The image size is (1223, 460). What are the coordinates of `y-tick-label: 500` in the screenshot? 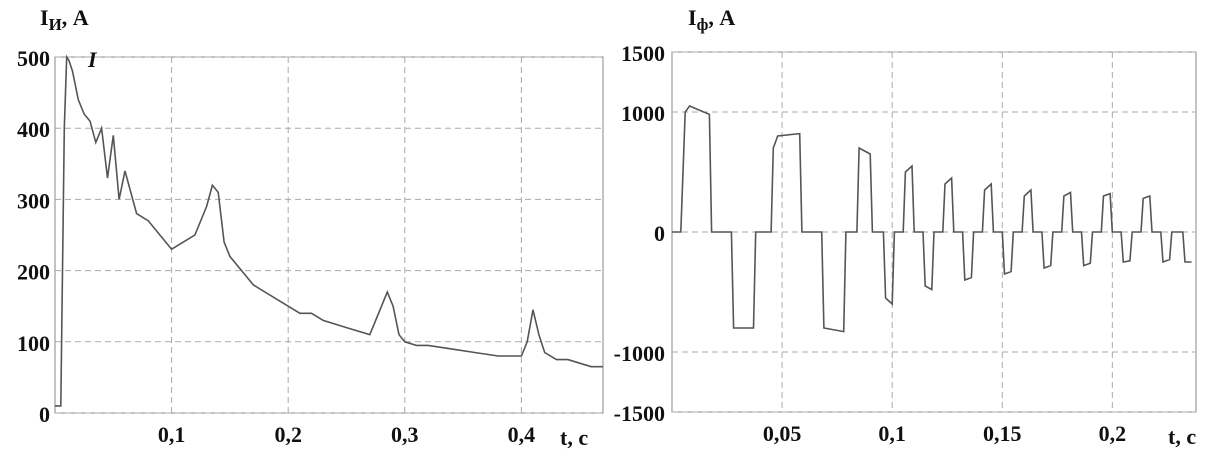 It's located at (33, 58).